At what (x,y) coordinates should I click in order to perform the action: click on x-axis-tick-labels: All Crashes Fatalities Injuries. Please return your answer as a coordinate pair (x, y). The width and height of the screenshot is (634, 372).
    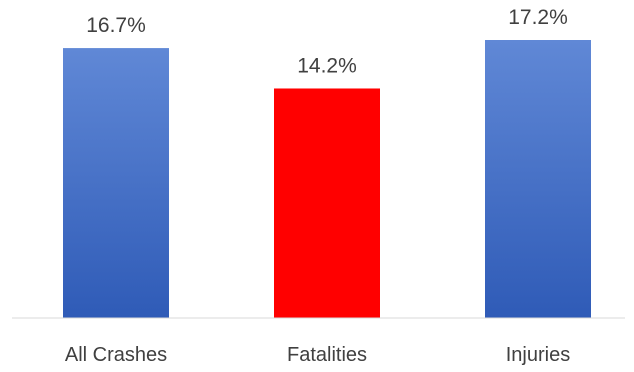
    Looking at the image, I should click on (317, 355).